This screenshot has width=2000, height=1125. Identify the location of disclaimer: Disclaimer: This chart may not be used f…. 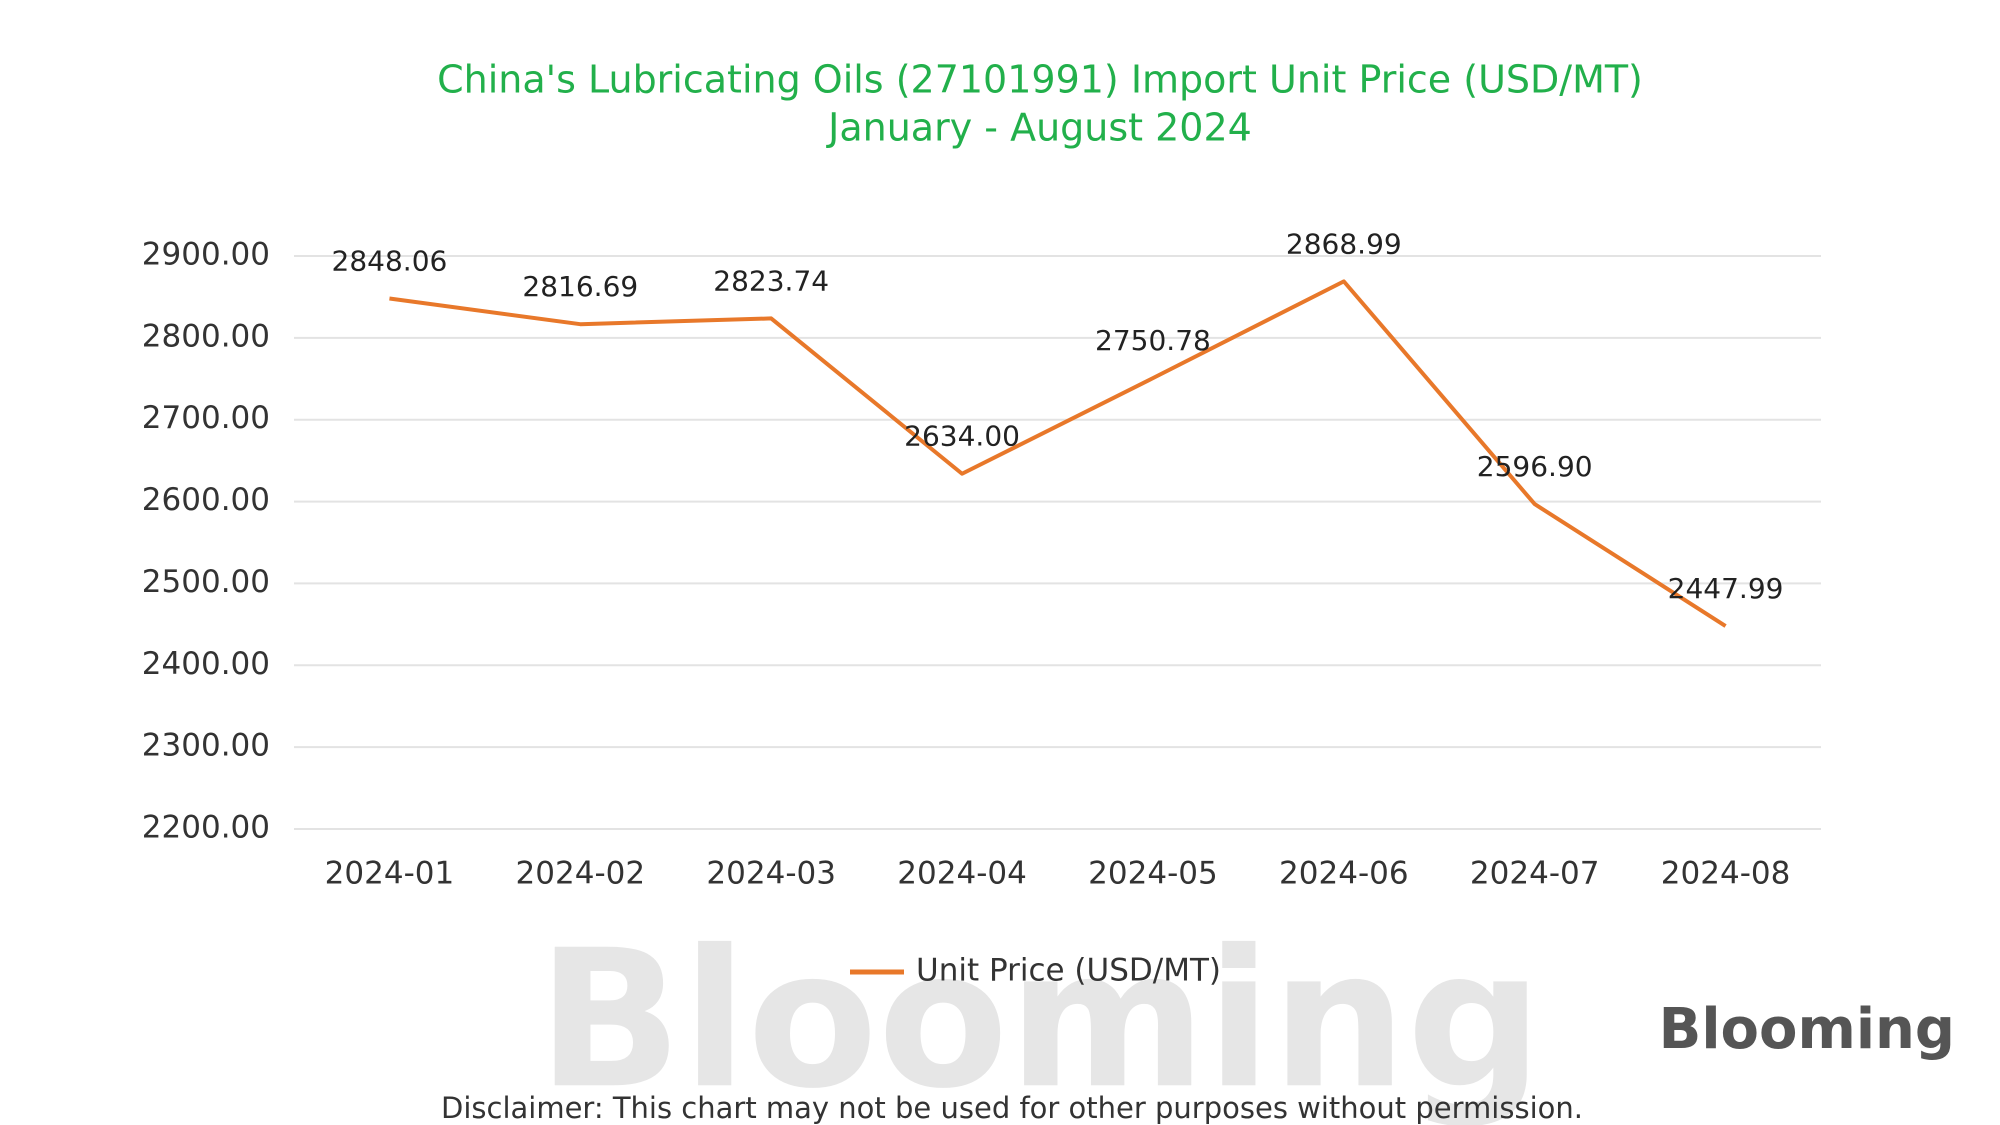
(1012, 1108).